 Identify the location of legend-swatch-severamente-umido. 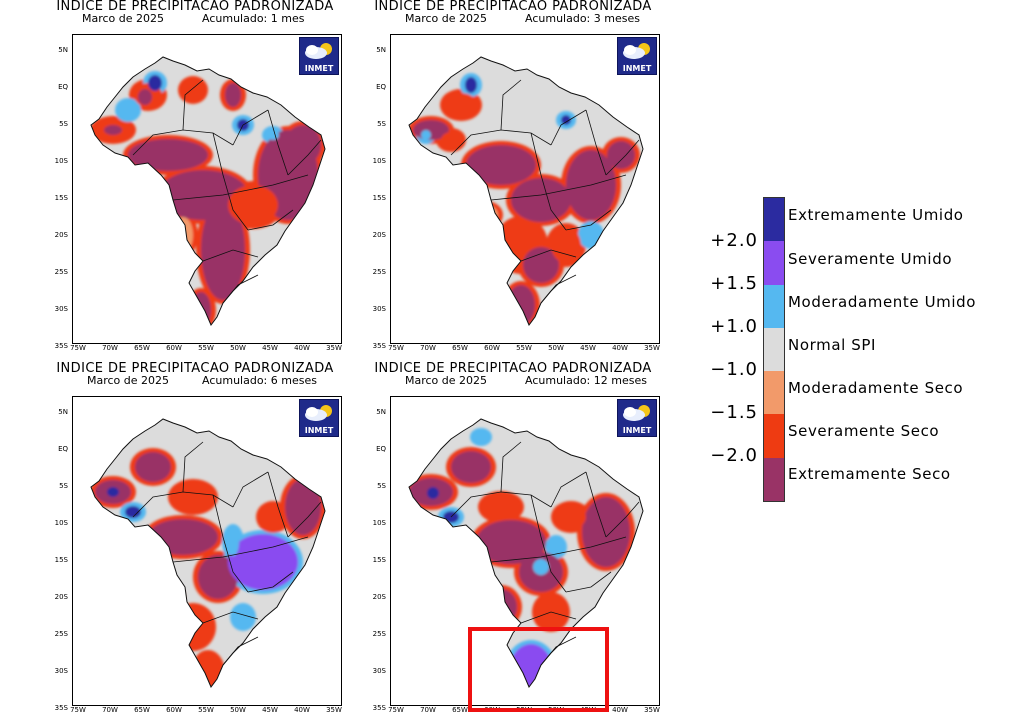
(774, 263).